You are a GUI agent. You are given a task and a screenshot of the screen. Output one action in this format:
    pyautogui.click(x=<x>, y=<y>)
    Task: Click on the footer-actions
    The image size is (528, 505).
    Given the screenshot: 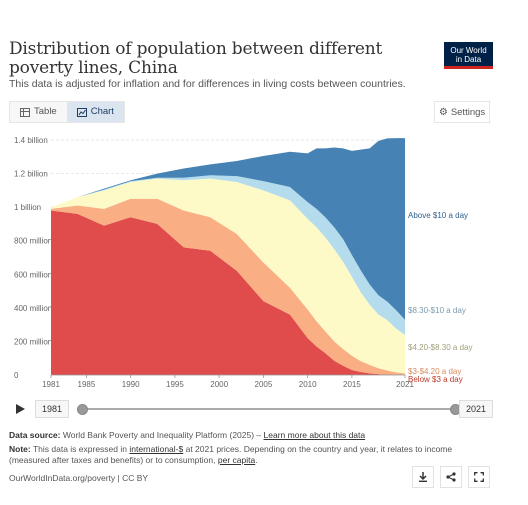 What is the action you would take?
    pyautogui.click(x=451, y=477)
    